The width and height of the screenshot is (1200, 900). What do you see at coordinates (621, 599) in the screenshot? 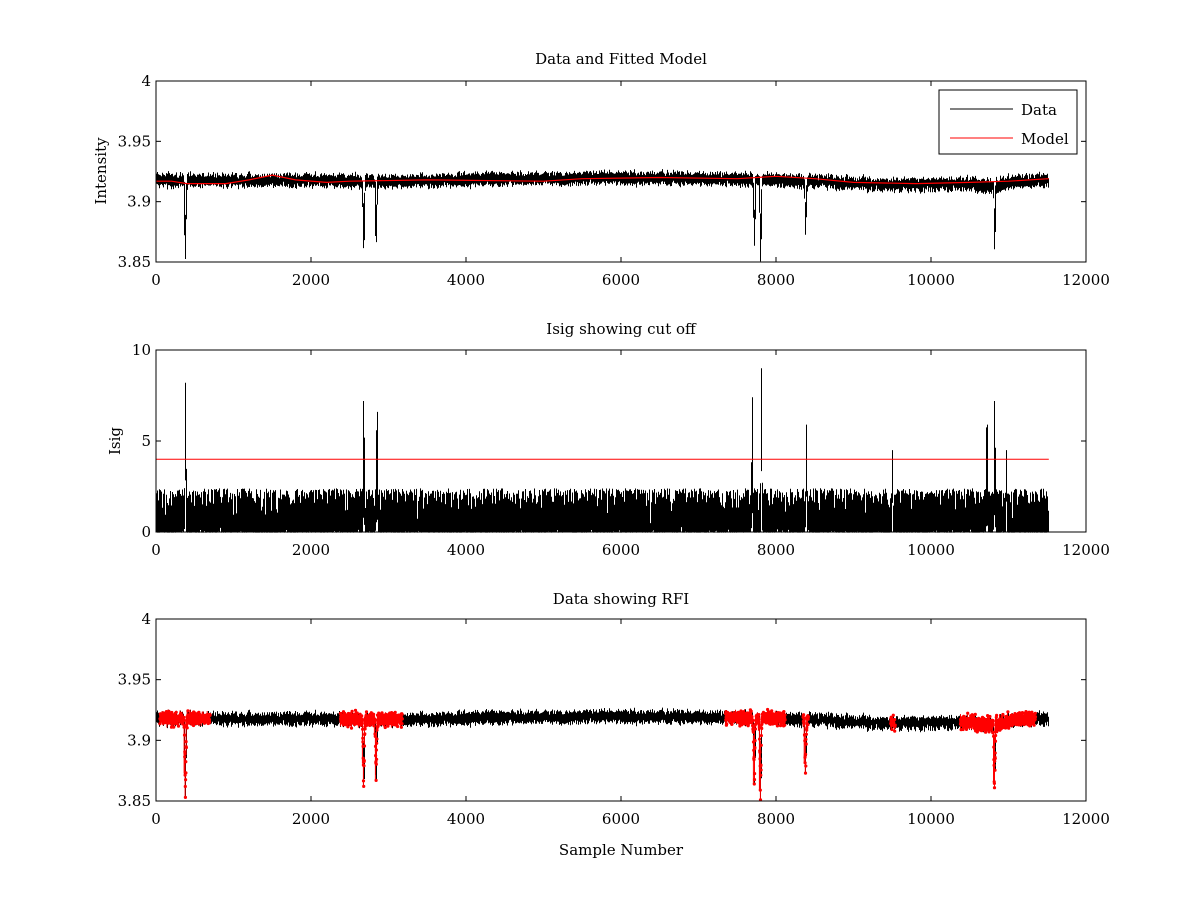
I see `panel-3-title: Data showing RFI` at bounding box center [621, 599].